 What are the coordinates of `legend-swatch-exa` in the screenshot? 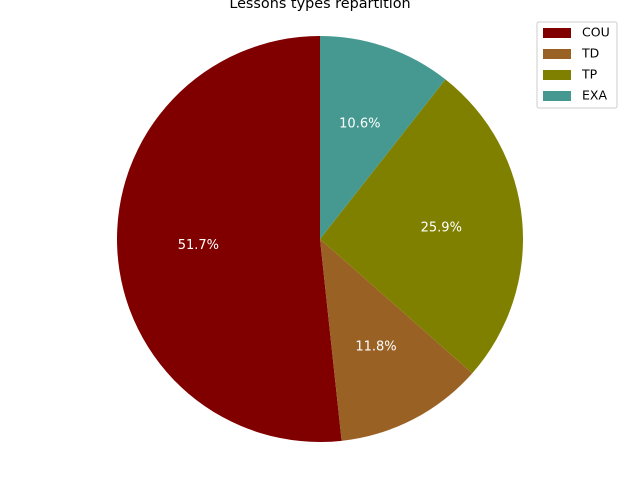 It's located at (557, 96).